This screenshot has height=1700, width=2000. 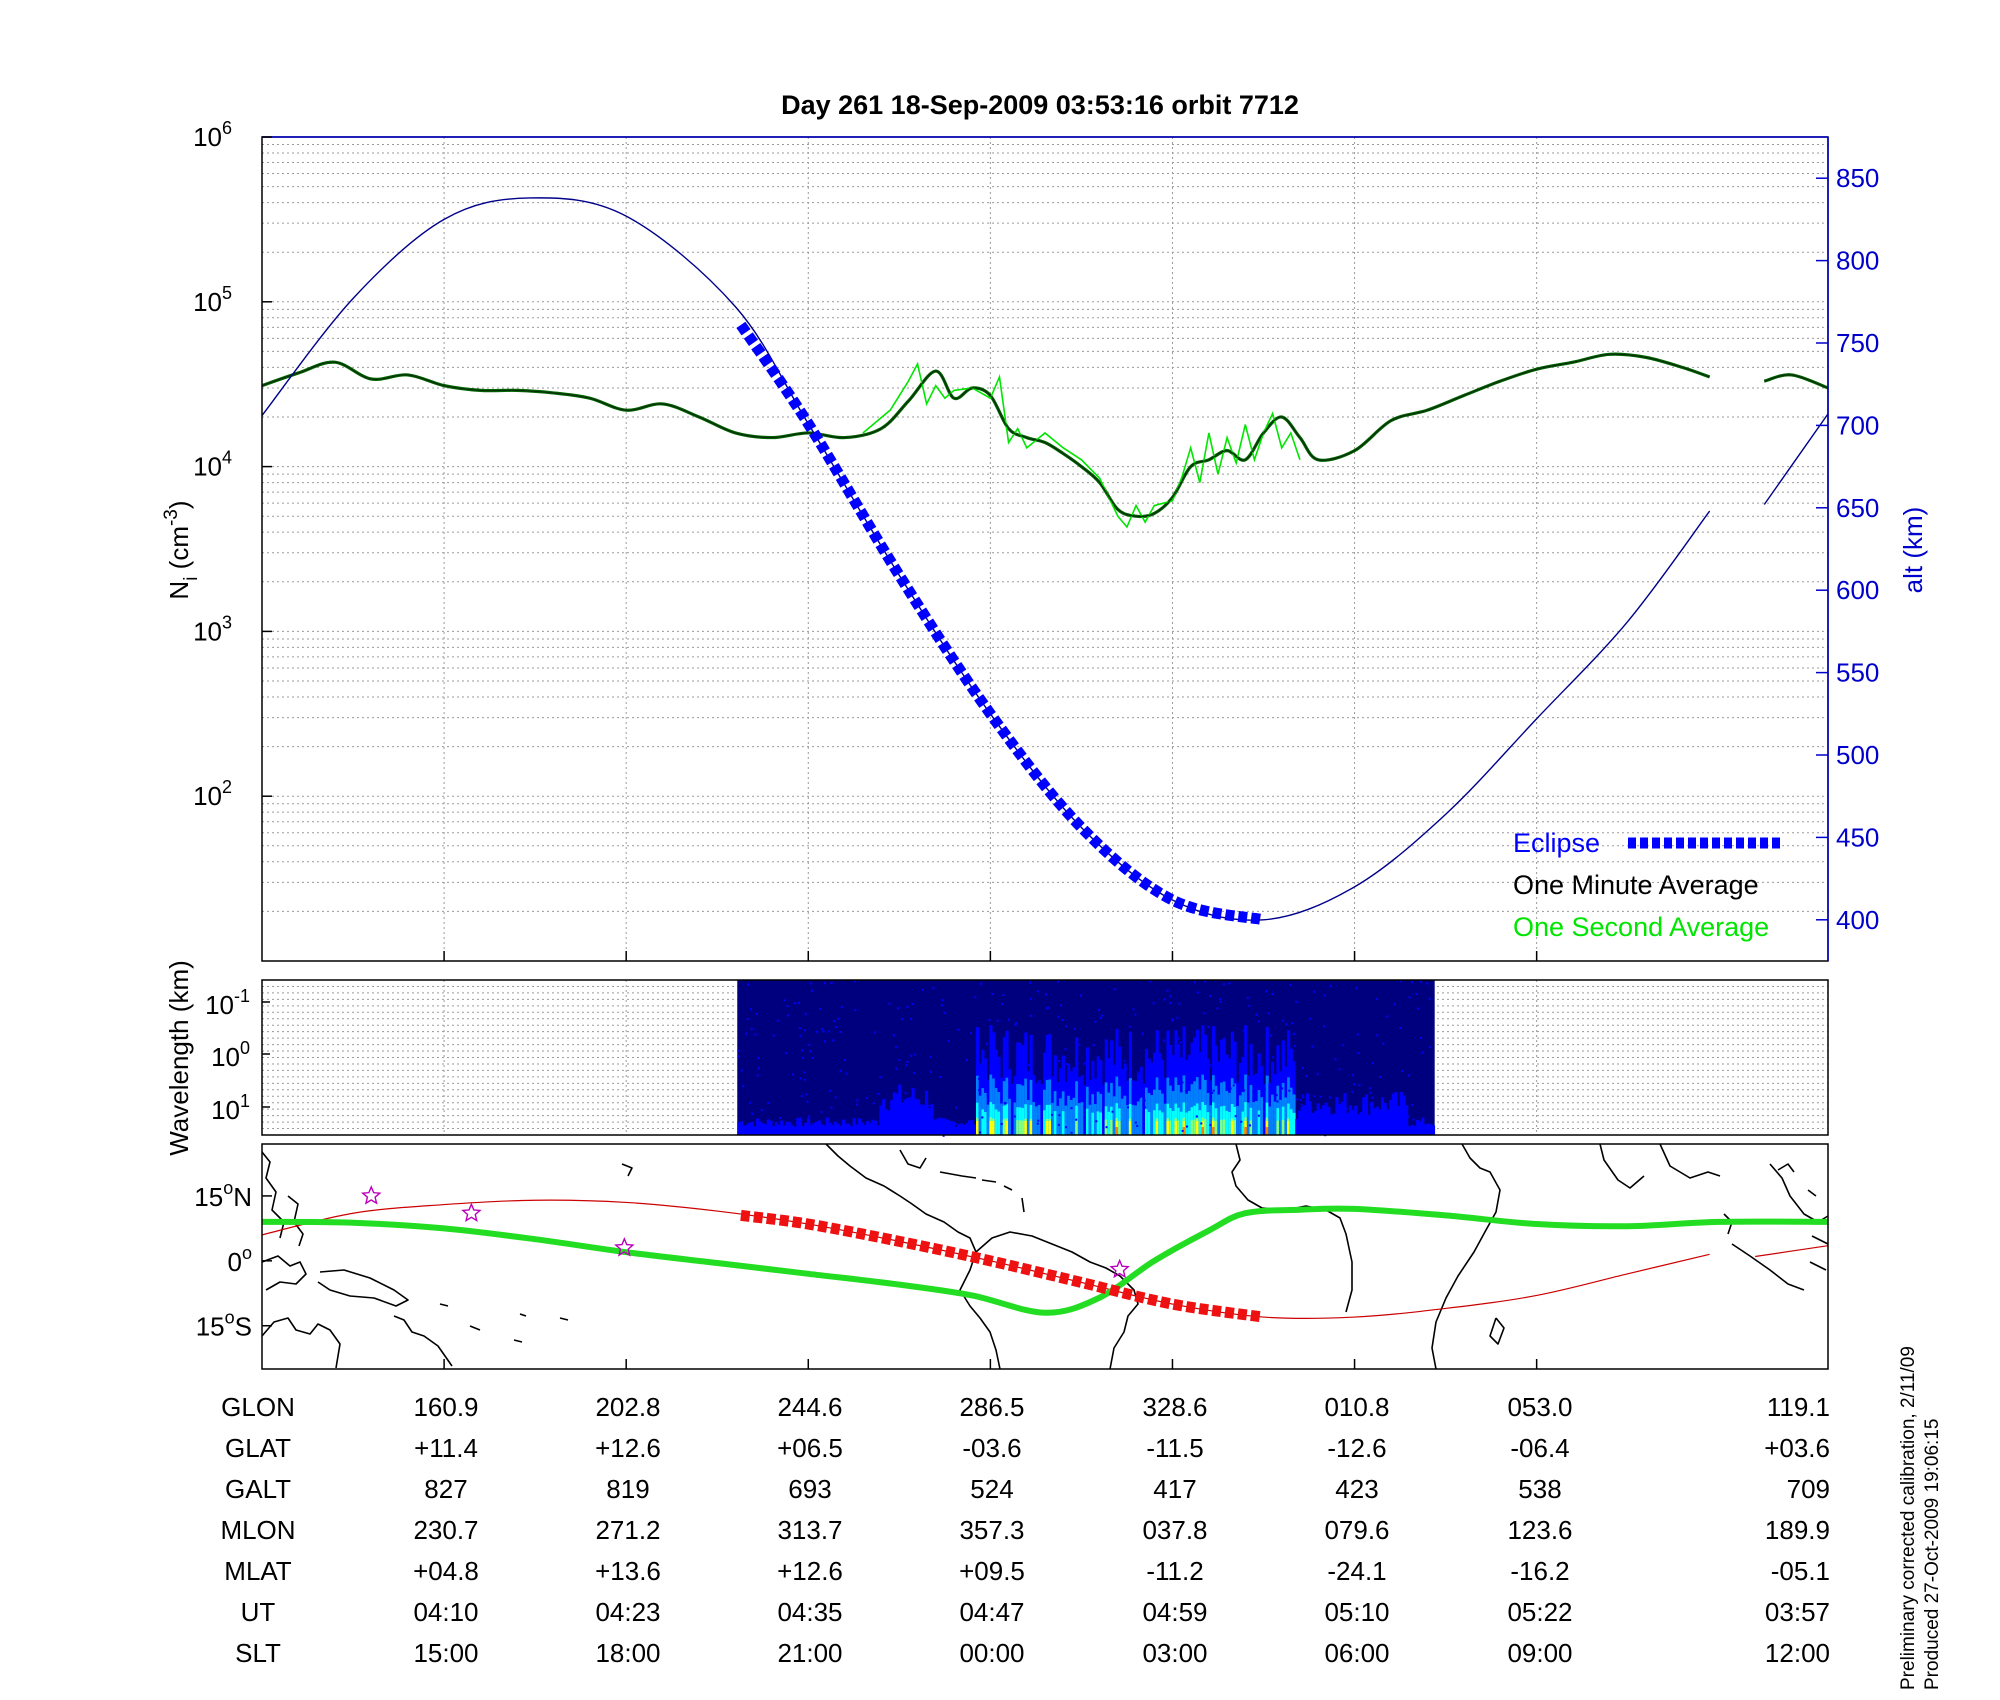 I want to click on coast-yucatan, so click(x=913, y=1159).